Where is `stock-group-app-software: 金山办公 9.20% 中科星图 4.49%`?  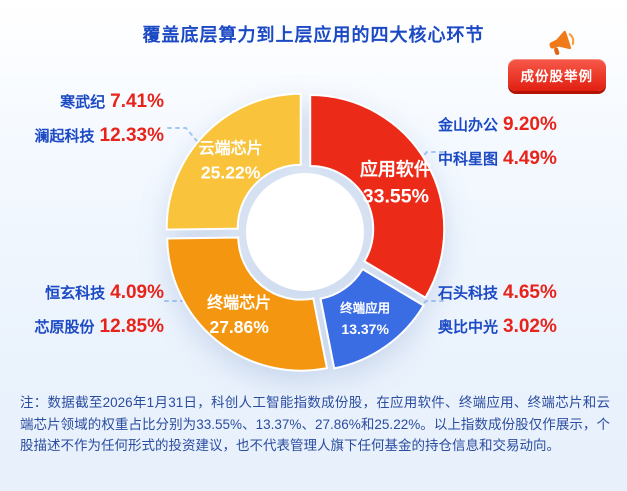 stock-group-app-software: 金山办公 9.20% 中科星图 4.49% is located at coordinates (497, 147).